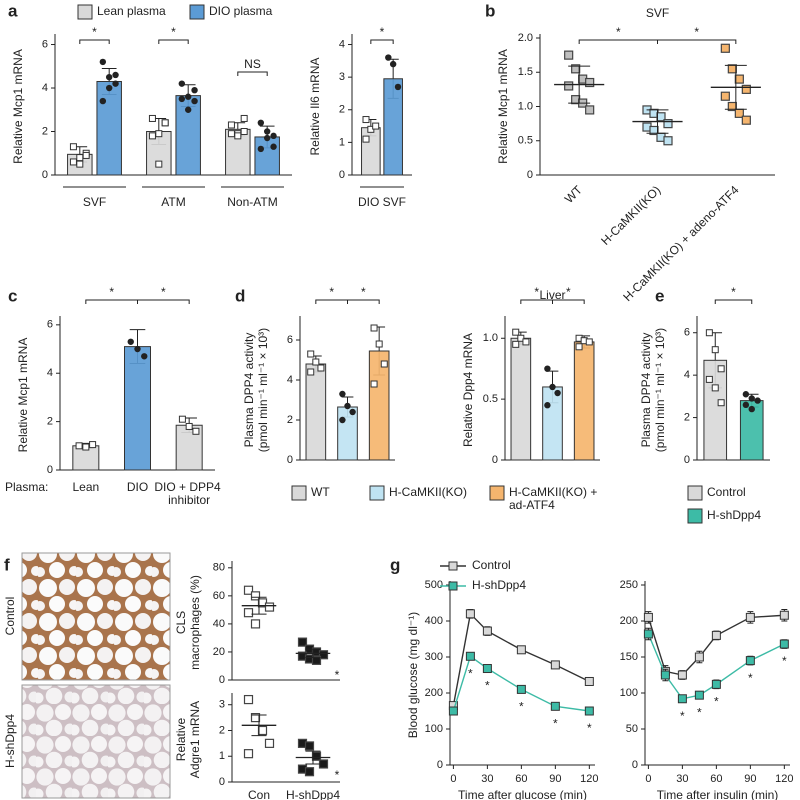  Describe the element at coordinates (189, 493) in the screenshot. I see `x-tick-label: DIO + DPP4 inhibitor` at that location.